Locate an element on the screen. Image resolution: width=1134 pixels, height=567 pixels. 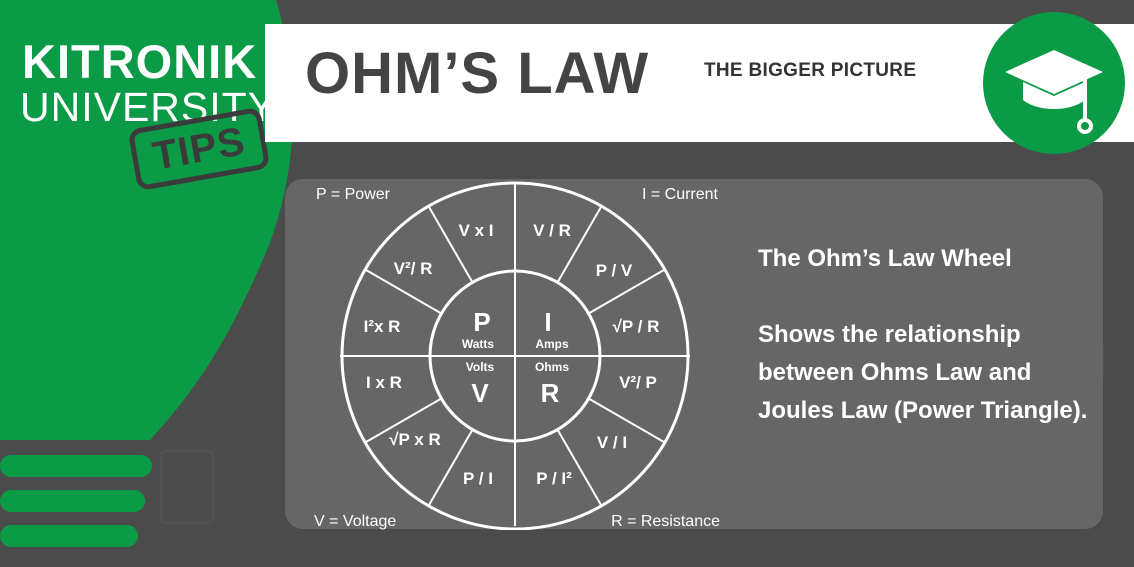
graduation-cap-icon is located at coordinates (1054, 92).